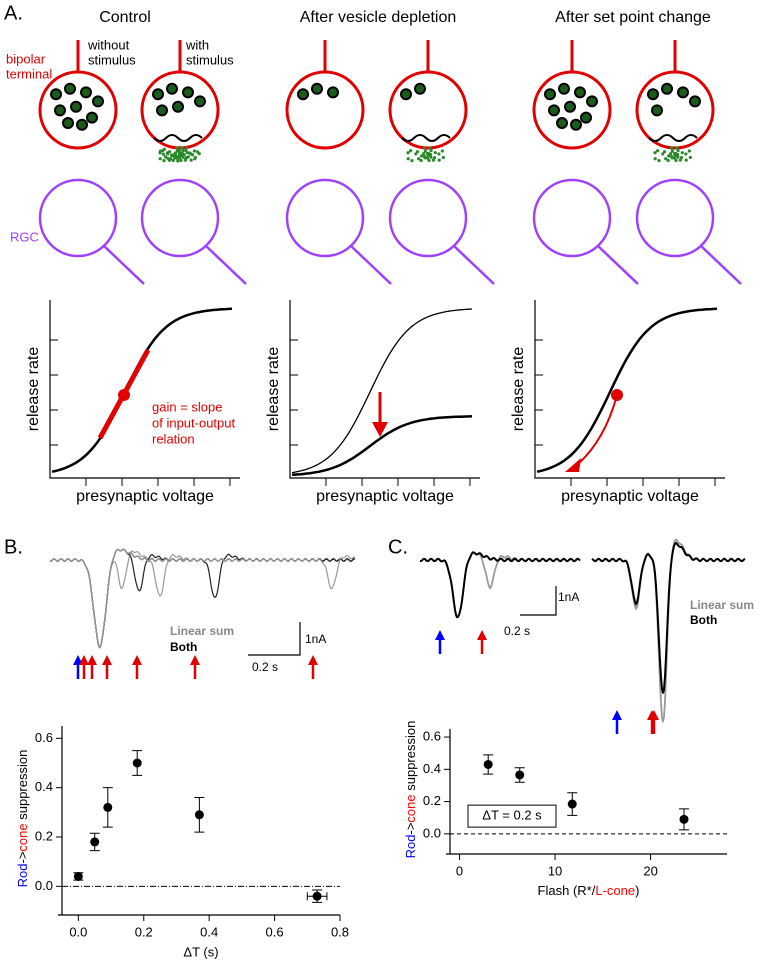 Image resolution: width=764 pixels, height=960 pixels. What do you see at coordinates (722, 605) in the screenshot?
I see `linear-sum-label: Linear sum` at bounding box center [722, 605].